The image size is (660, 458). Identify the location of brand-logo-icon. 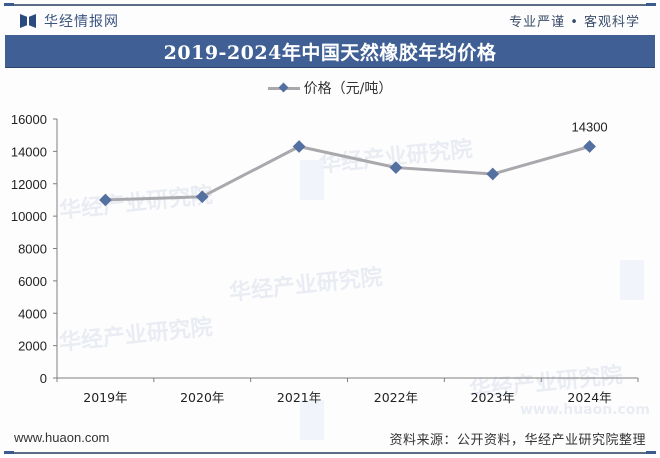
(28, 21).